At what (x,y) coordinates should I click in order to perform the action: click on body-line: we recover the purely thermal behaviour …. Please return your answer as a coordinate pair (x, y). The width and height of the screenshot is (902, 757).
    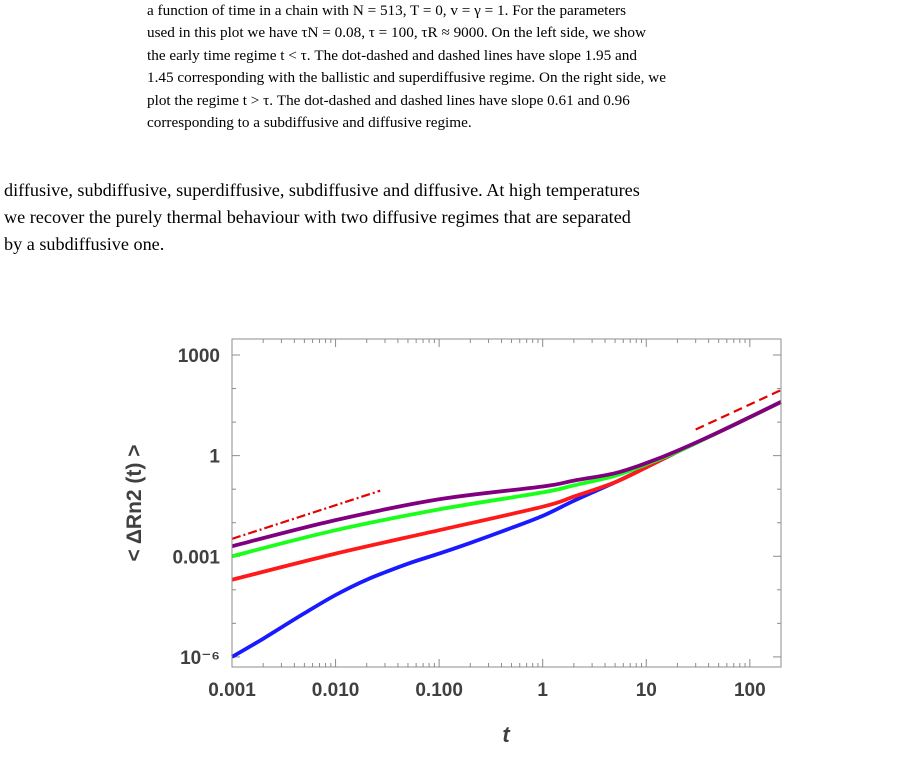
    Looking at the image, I should click on (317, 217).